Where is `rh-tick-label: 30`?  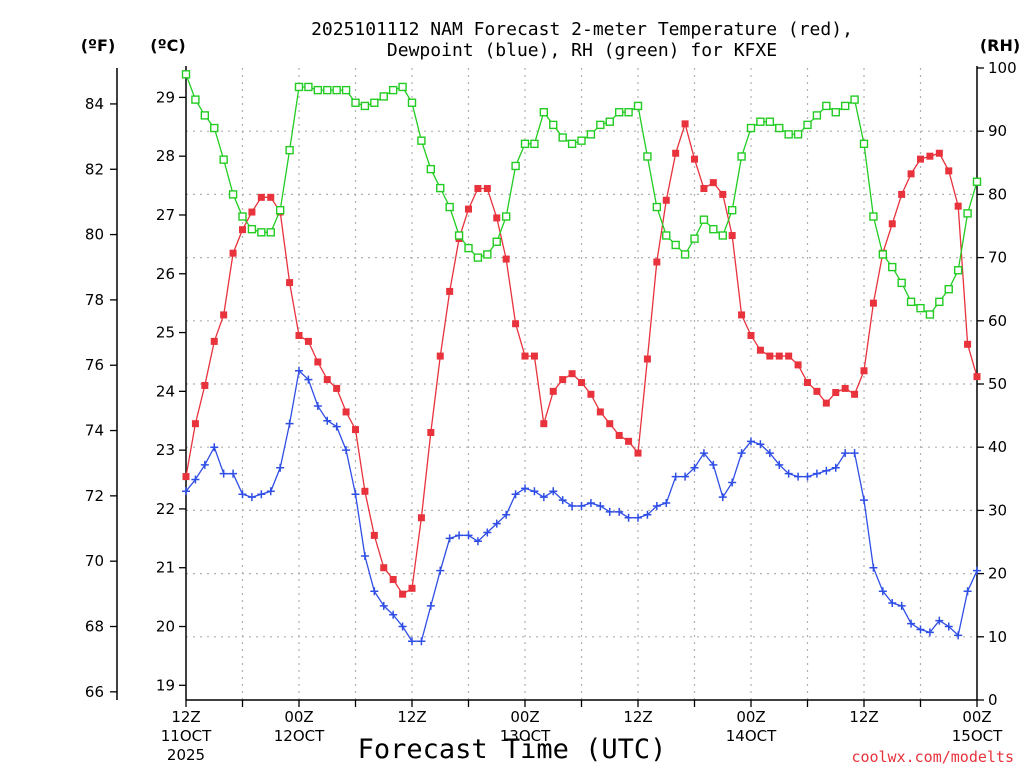 rh-tick-label: 30 is located at coordinates (997, 510).